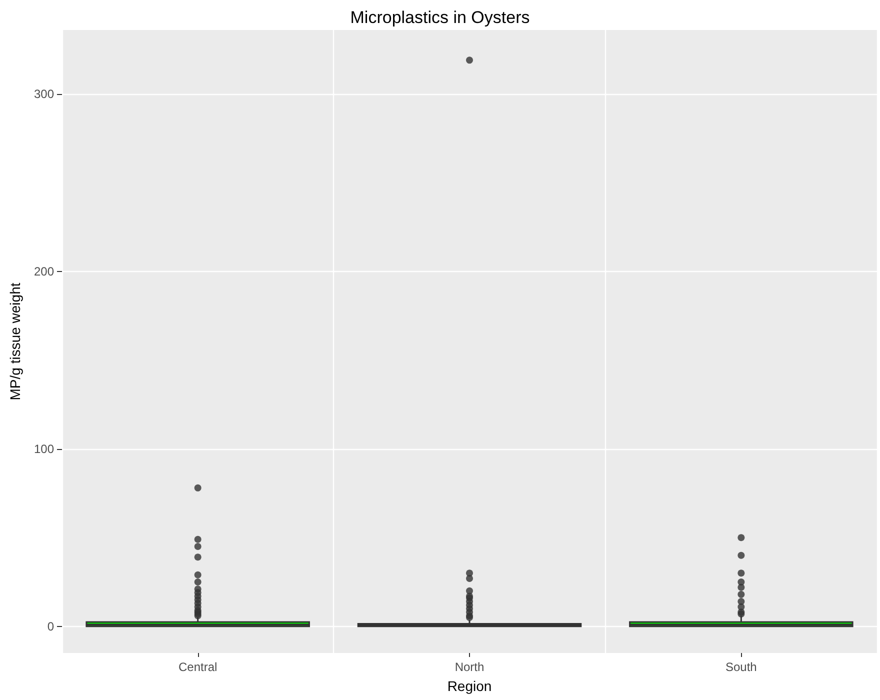 The image size is (880, 700). I want to click on y-axis-title: MP/g tissue weight, so click(15, 341).